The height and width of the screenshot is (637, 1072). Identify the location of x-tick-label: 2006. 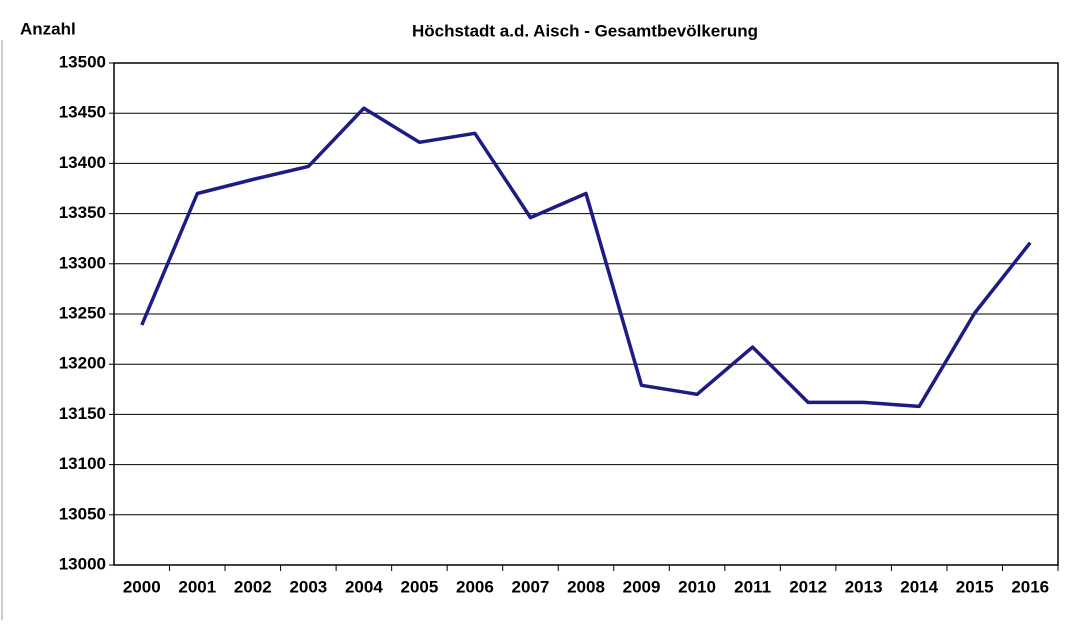
(475, 586).